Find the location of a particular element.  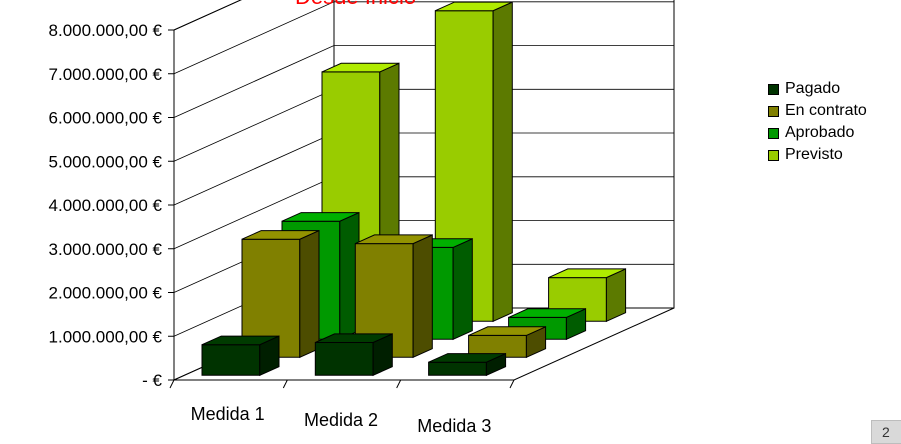

legend-label: Aprobado is located at coordinates (820, 132).